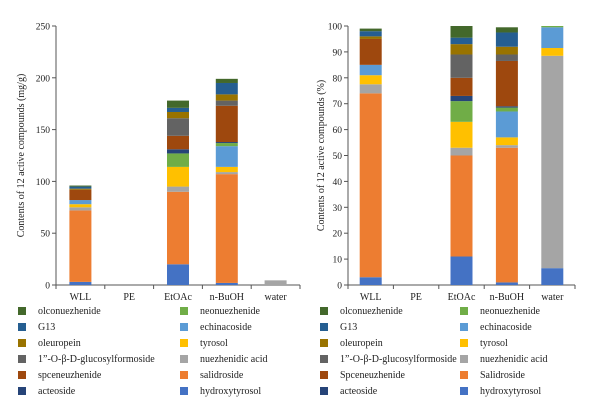  I want to click on x-tick-label-n-buoh: n-BuOH, so click(507, 297).